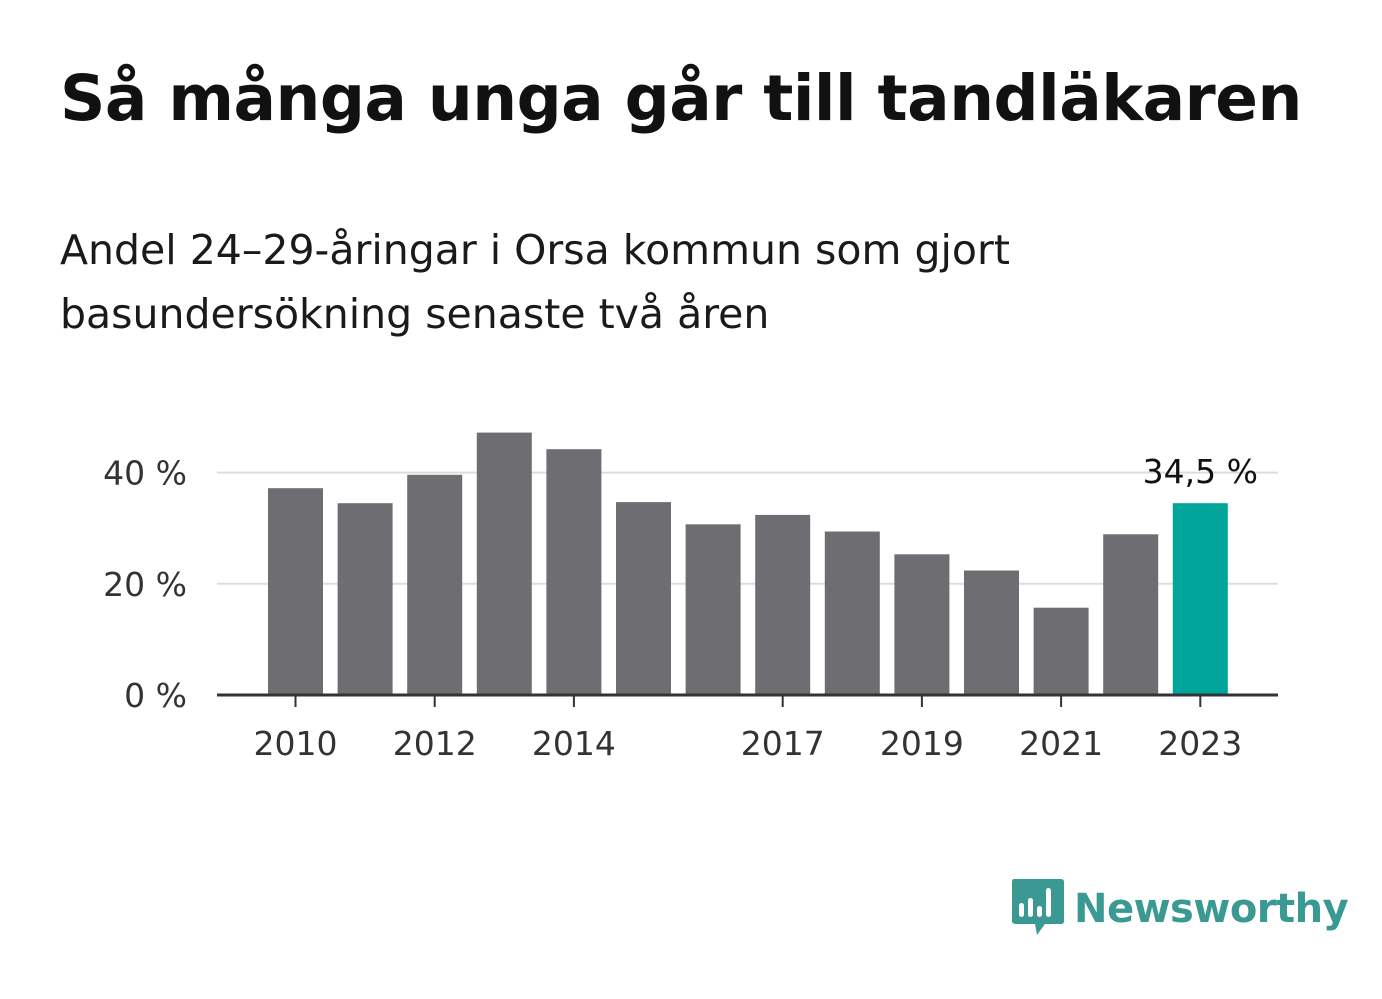 This screenshot has width=1382, height=999. I want to click on bar-2023, so click(1200, 599).